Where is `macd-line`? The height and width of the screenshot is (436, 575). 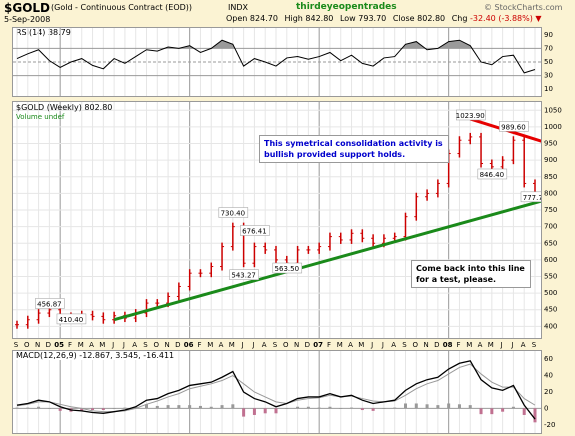
macd-line is located at coordinates (276, 390).